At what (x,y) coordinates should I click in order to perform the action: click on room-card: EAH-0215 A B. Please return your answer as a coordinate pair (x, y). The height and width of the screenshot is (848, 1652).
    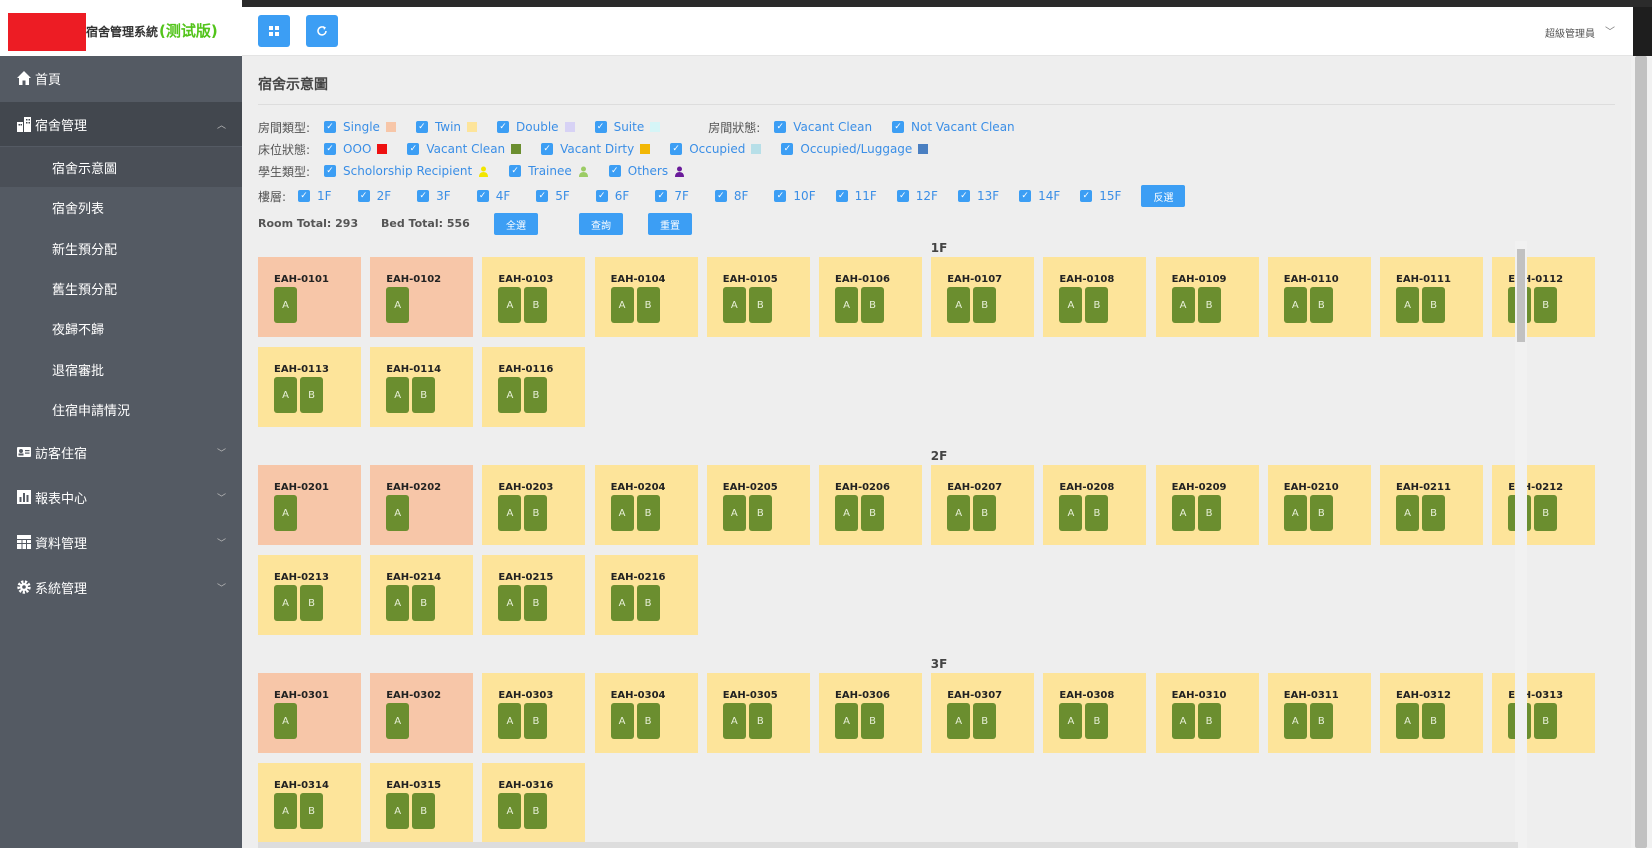
    Looking at the image, I should click on (534, 595).